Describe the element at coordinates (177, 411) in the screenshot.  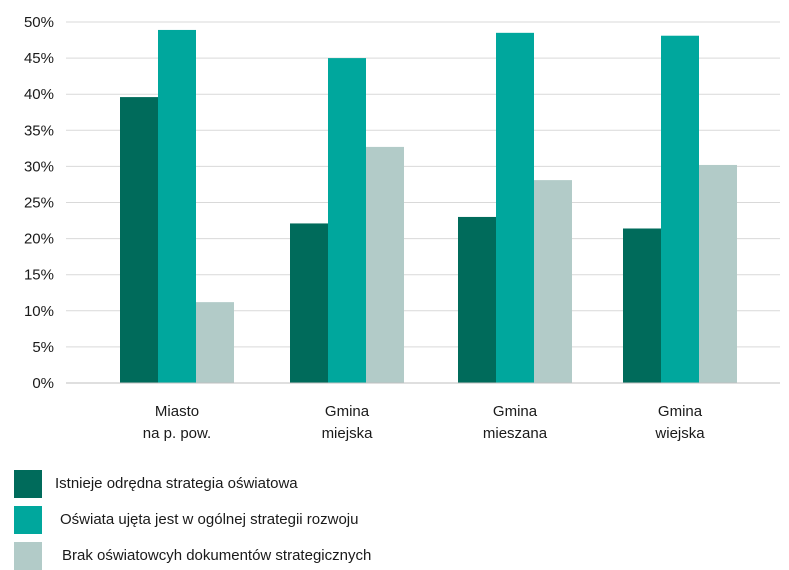
I see `category-label: Miasto` at that location.